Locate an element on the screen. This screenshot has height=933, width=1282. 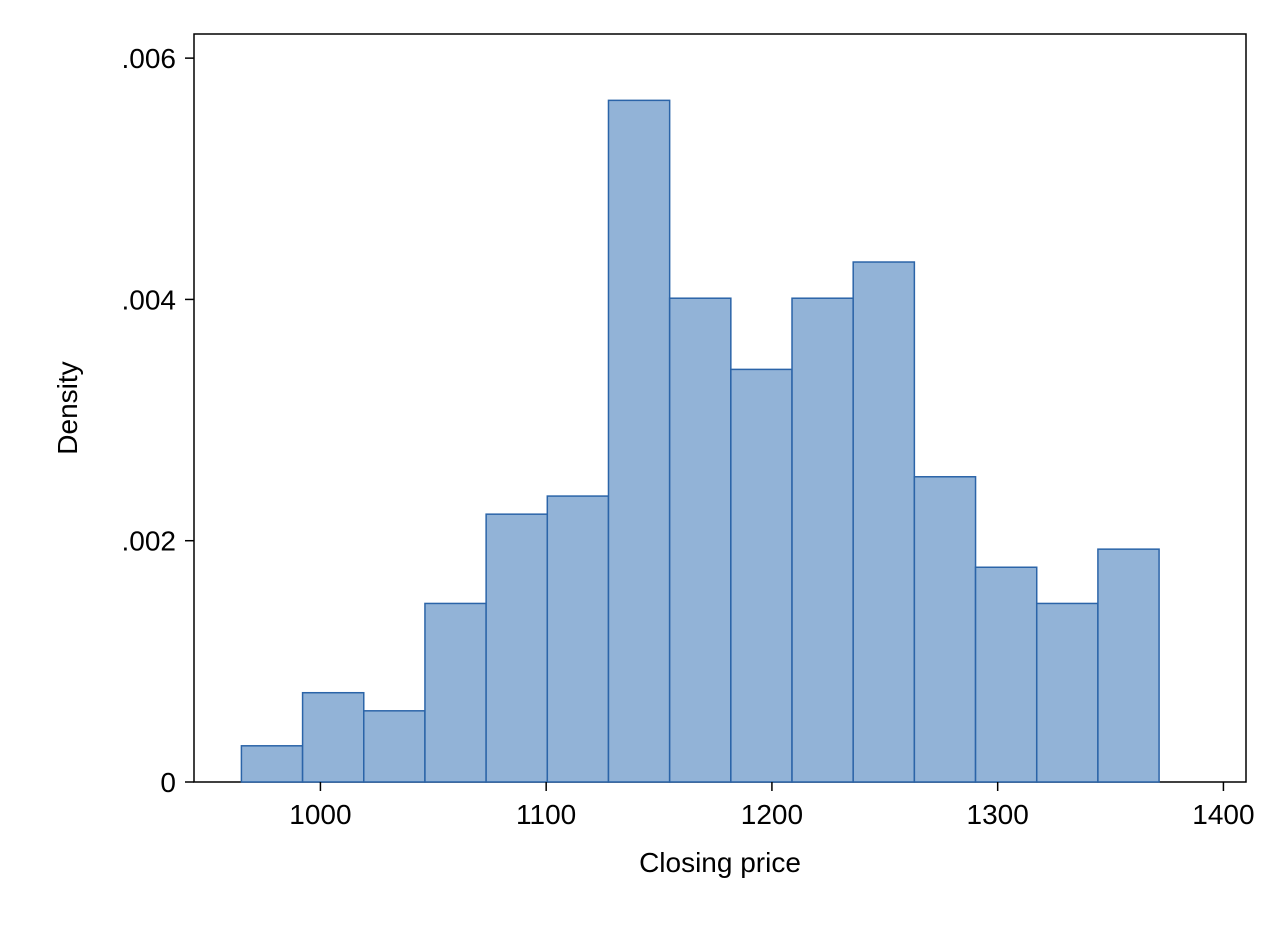
x-axis: 1000 1100 1200 1300 1400 is located at coordinates (772, 806).